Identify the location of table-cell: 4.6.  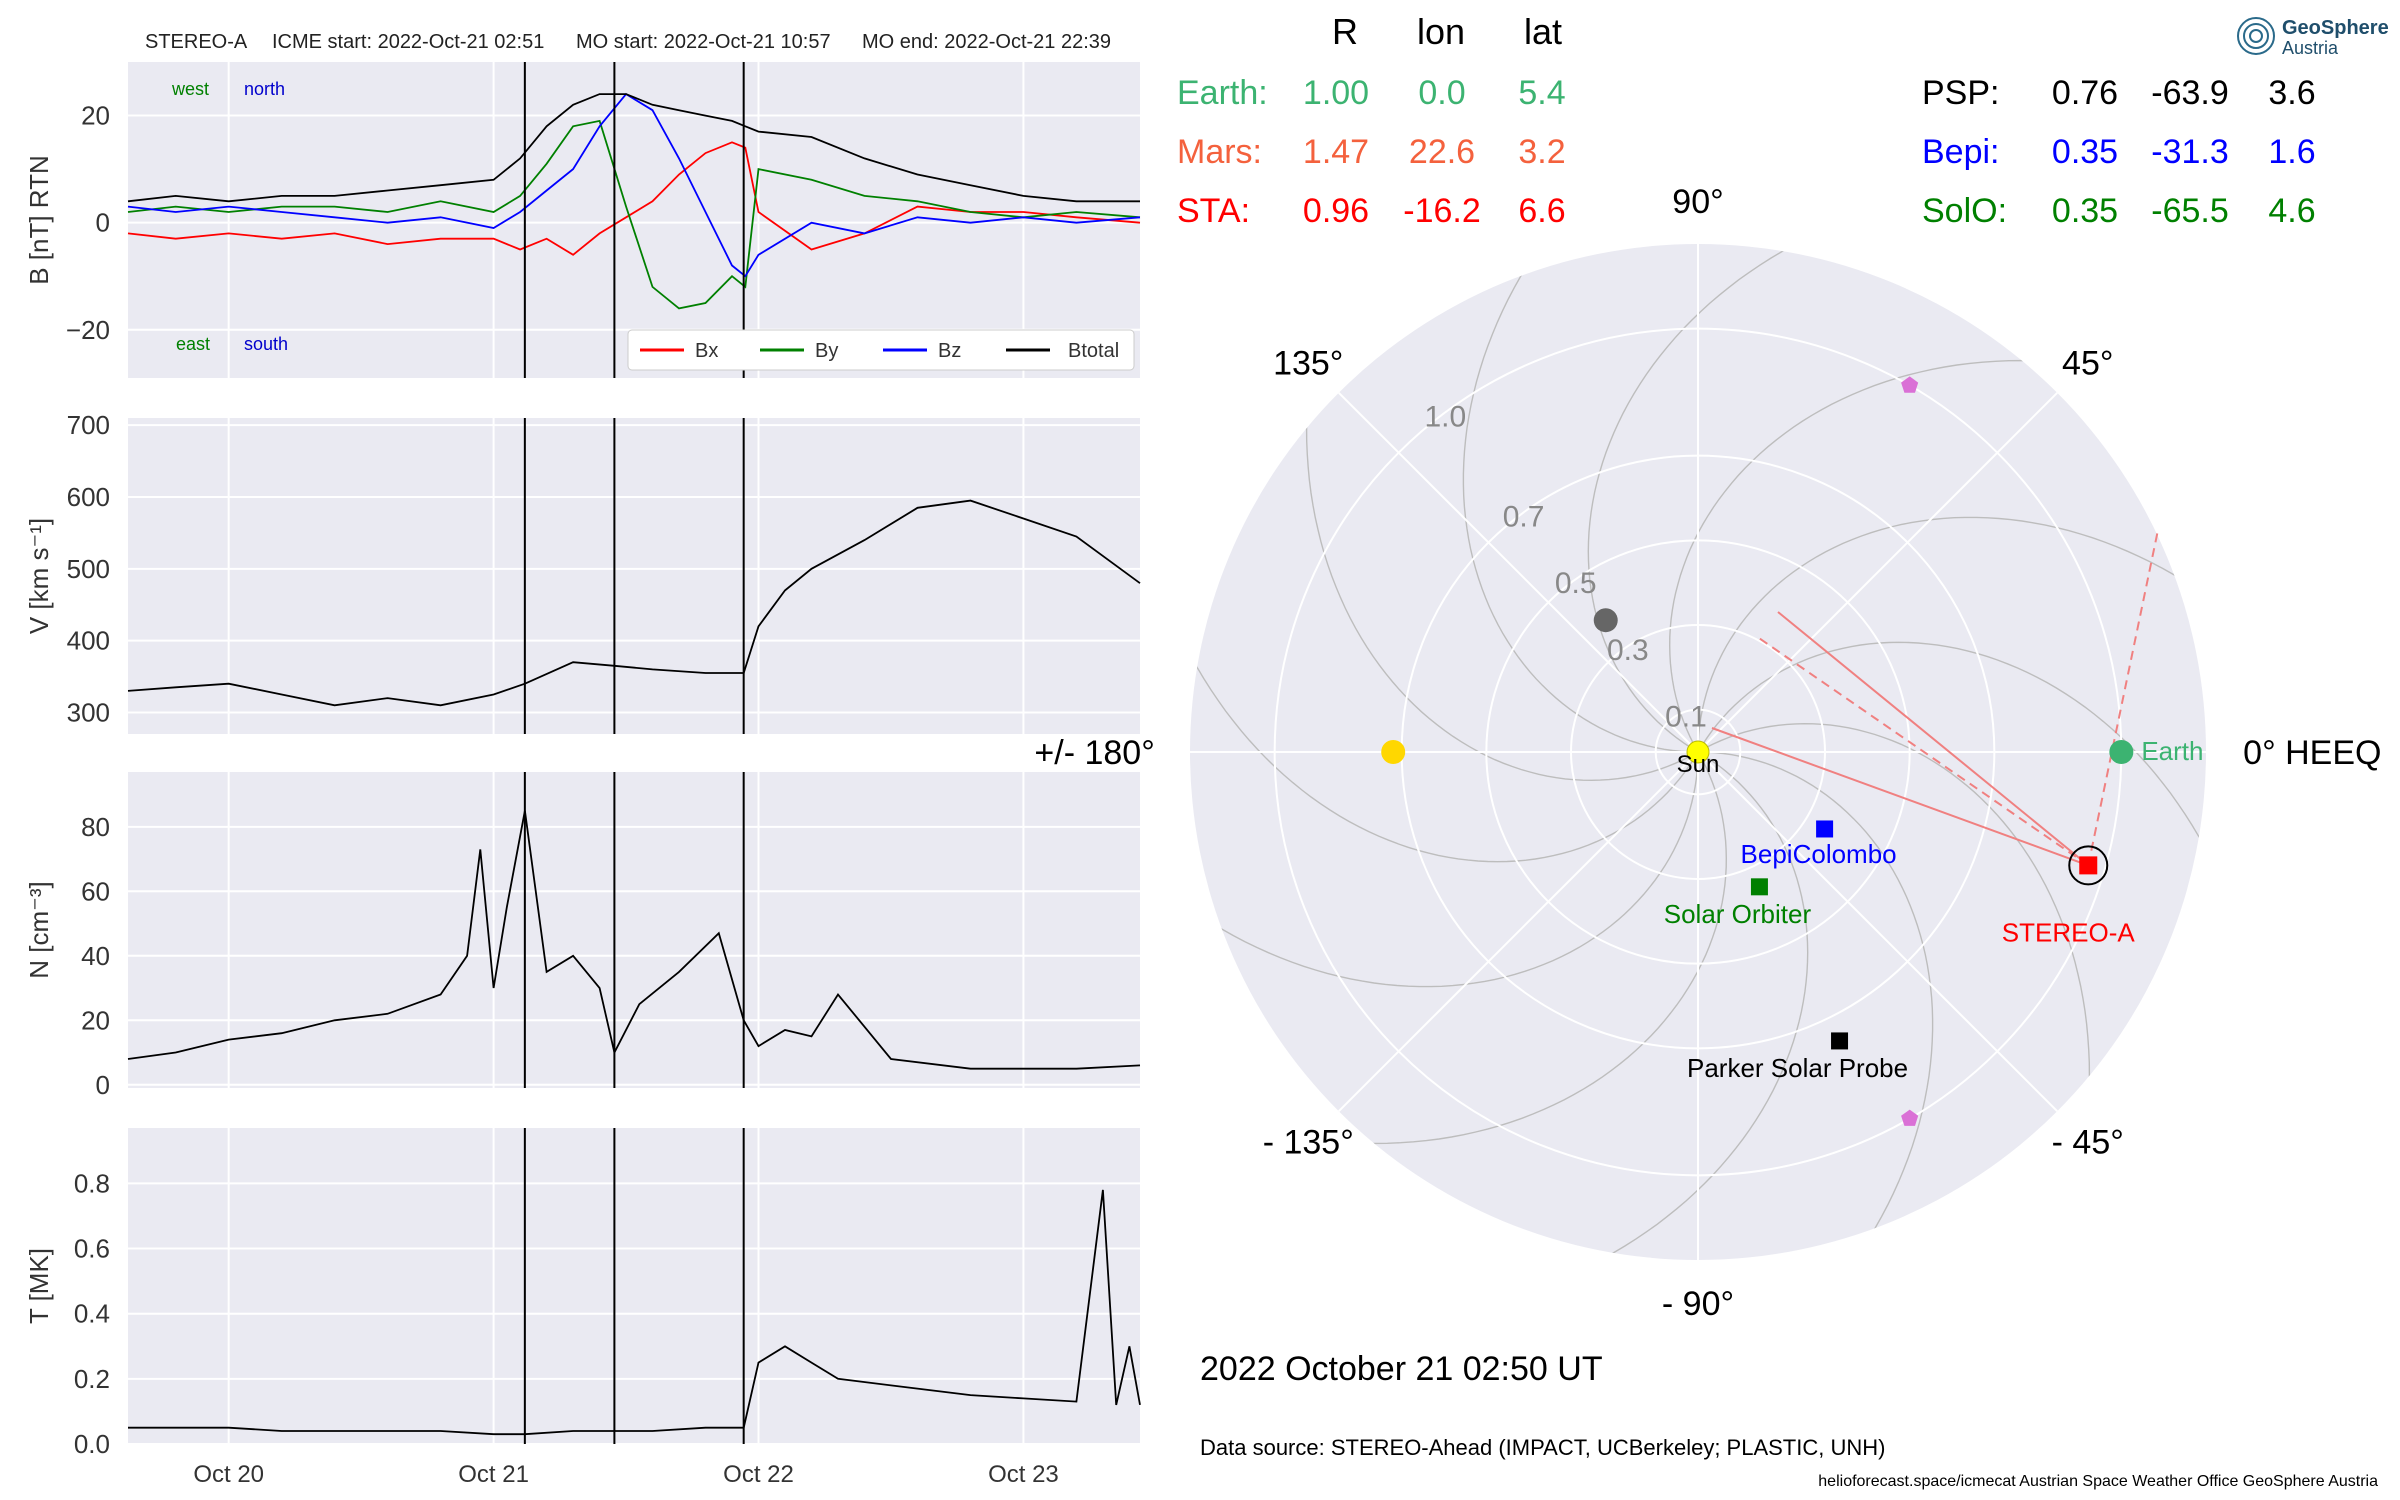
(2291, 211).